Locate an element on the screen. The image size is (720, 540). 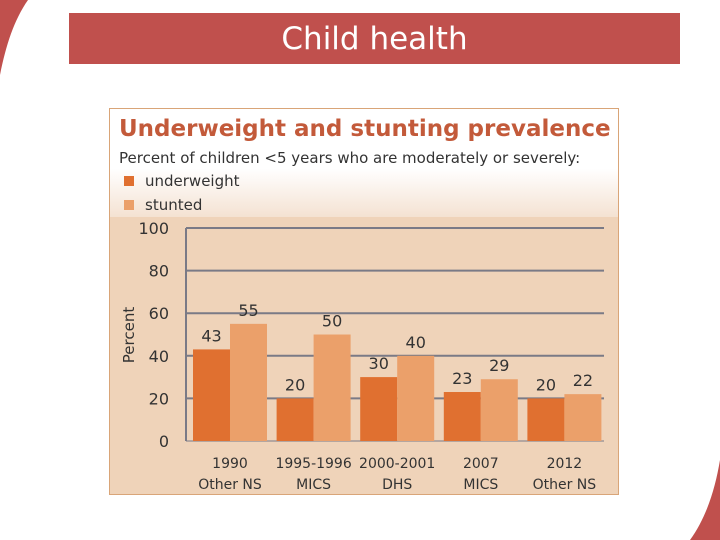
y-tick-label: 60 is located at coordinates (159, 313).